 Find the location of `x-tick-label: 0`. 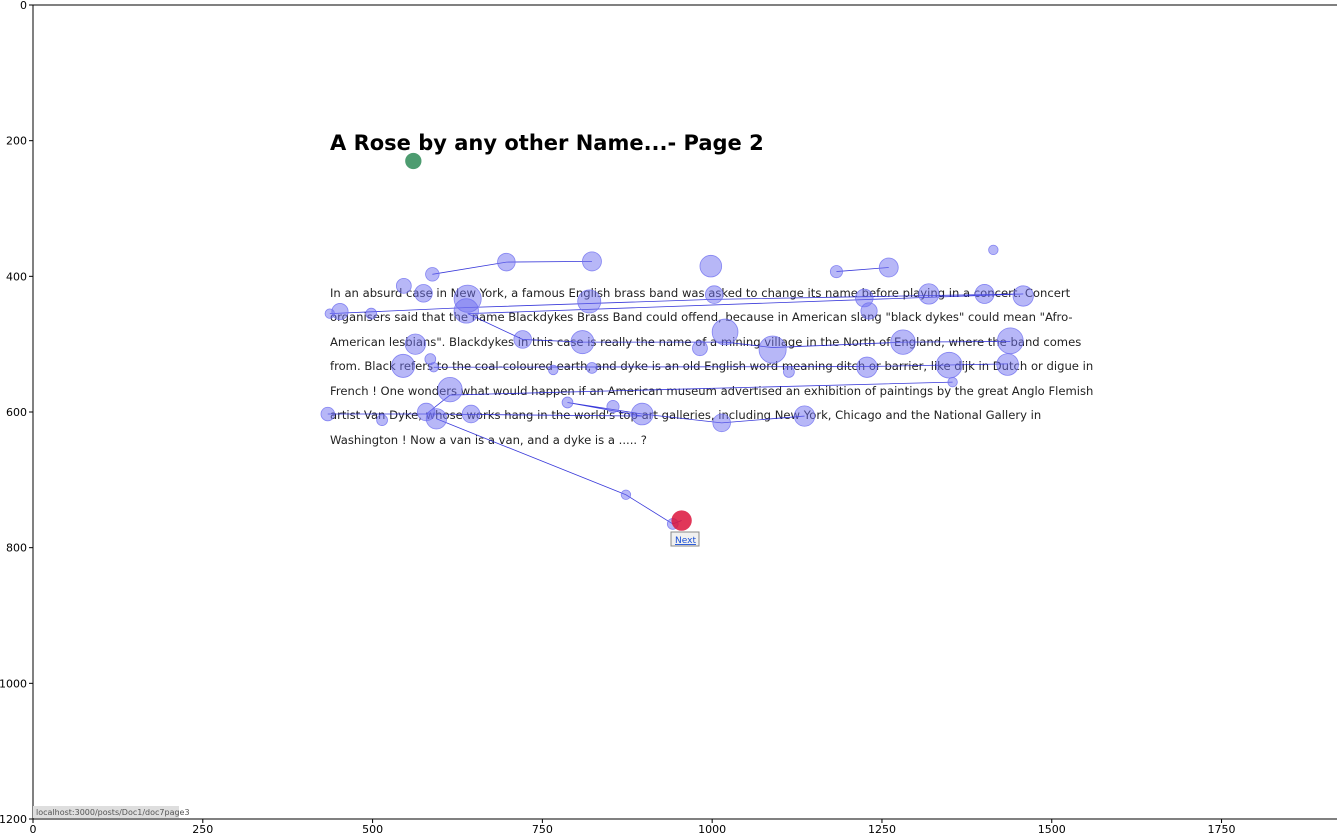

x-tick-label: 0 is located at coordinates (33, 829).